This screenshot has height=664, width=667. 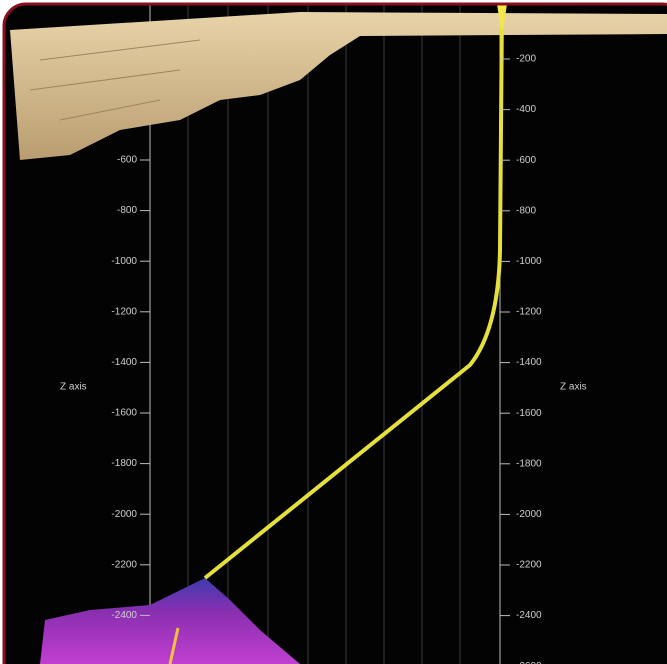 What do you see at coordinates (526, 109) in the screenshot?
I see `right-tick-label: -400` at bounding box center [526, 109].